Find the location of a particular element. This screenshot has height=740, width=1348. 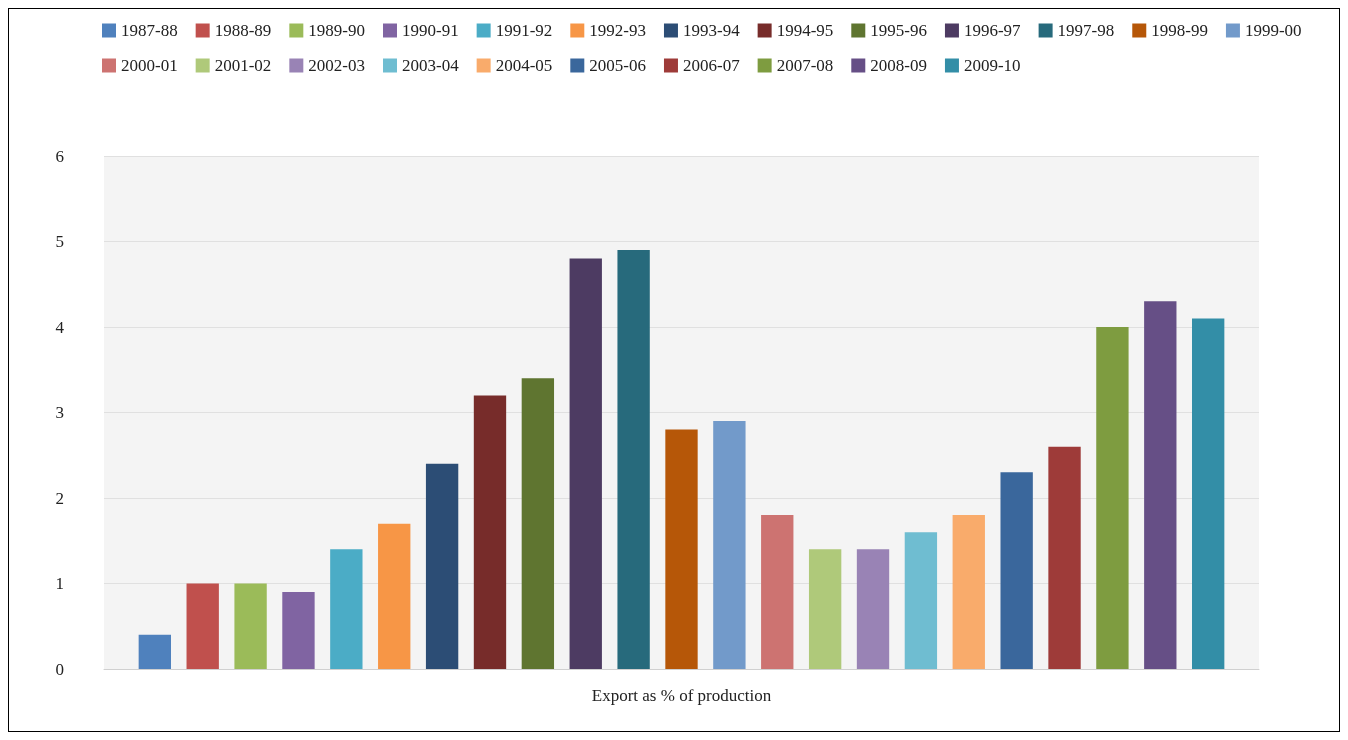

legend-label: 1989-90 is located at coordinates (336, 30).